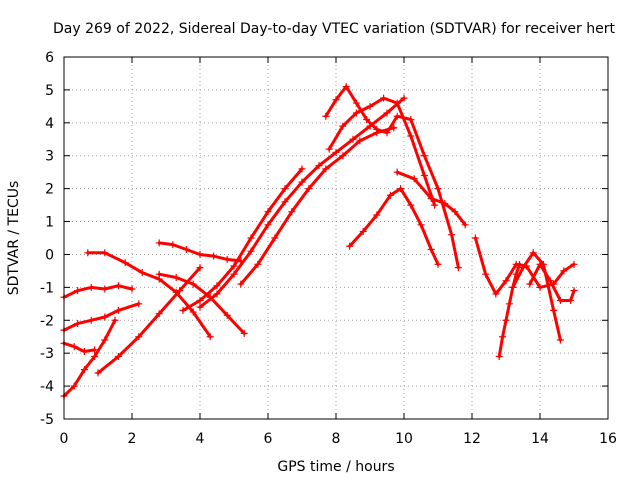  What do you see at coordinates (14, 238) in the screenshot?
I see `y-axis-label: SDTVAR / TECUs` at bounding box center [14, 238].